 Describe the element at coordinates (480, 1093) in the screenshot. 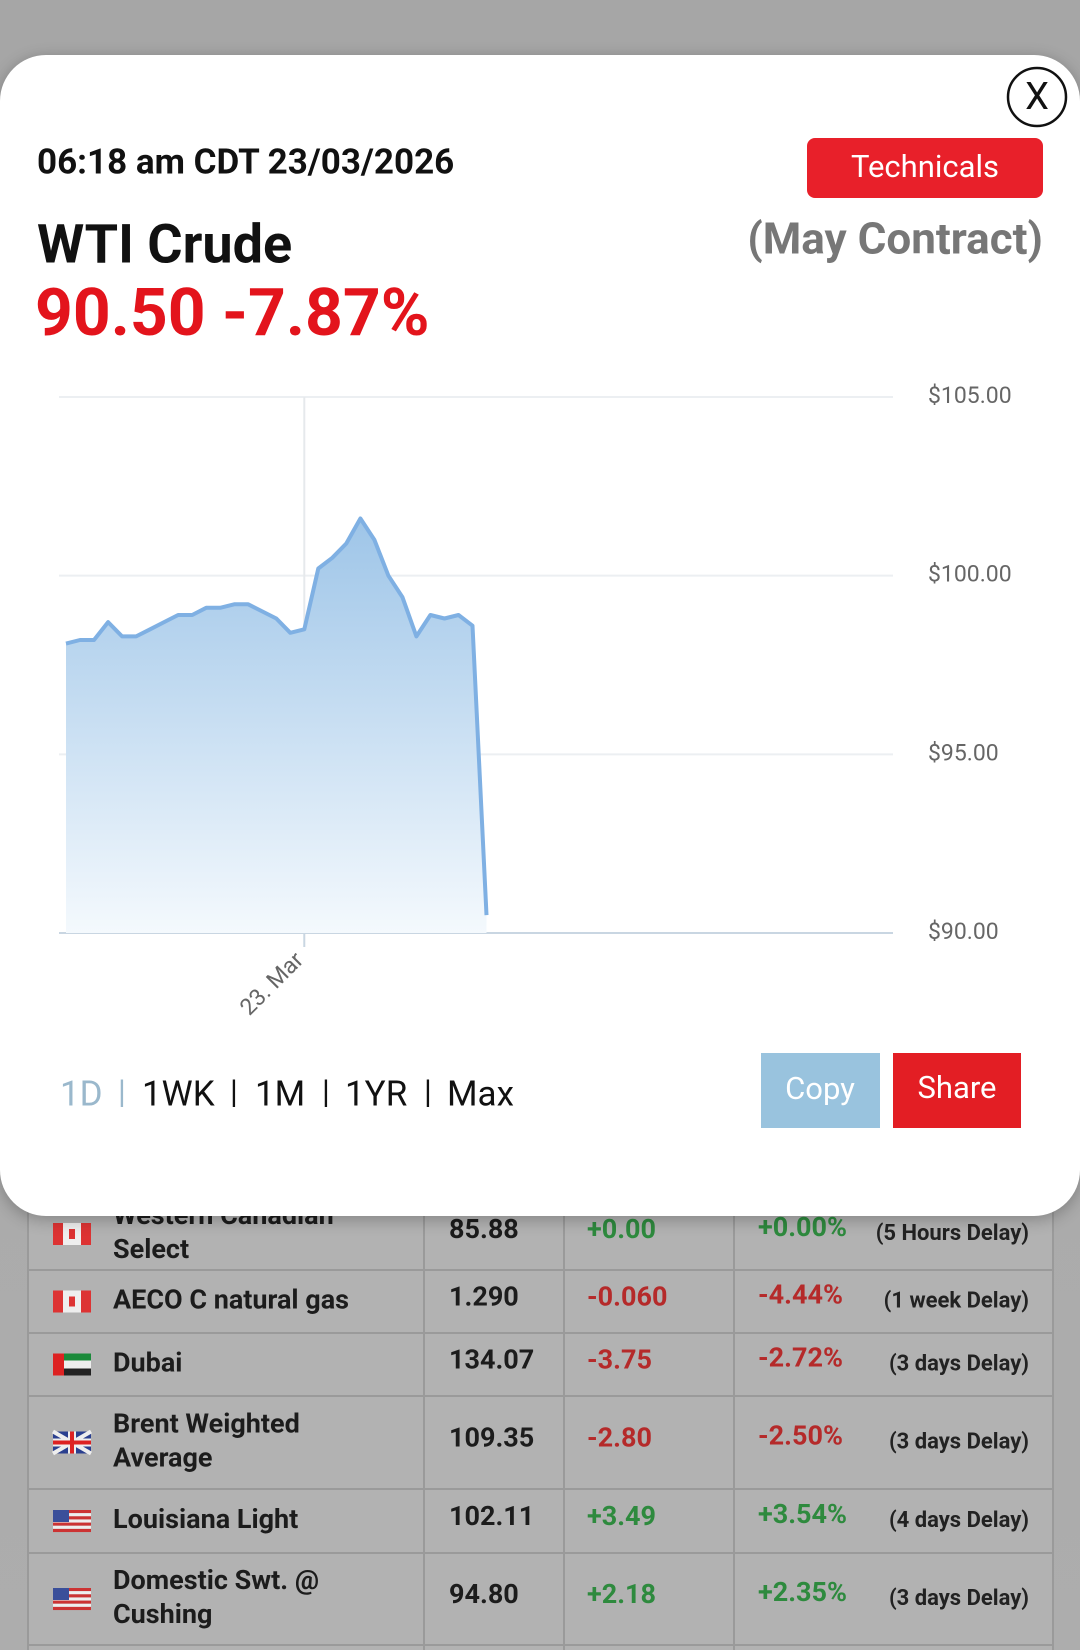

I see `range-option: Max` at that location.